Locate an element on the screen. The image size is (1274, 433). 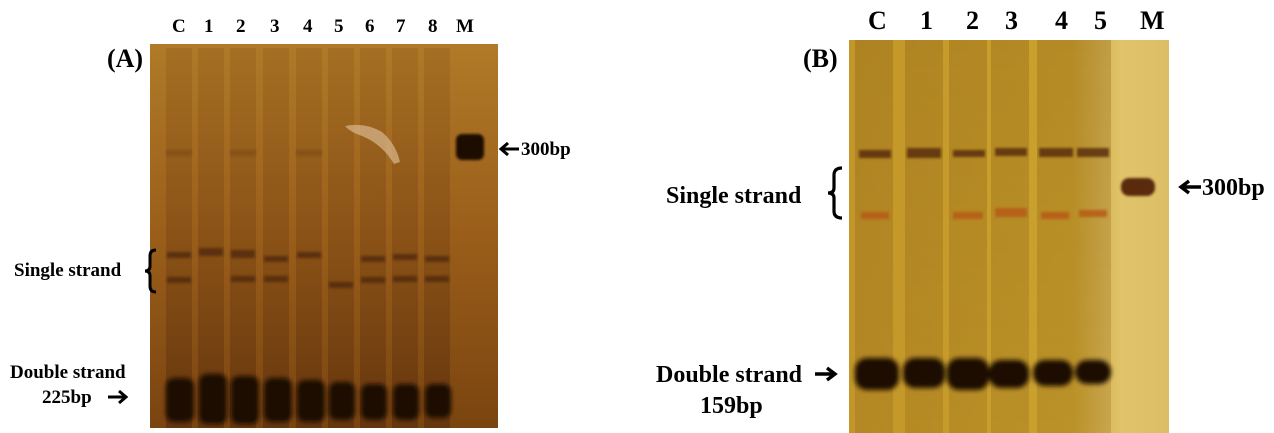
lane-label-7: 7 is located at coordinates (401, 26).